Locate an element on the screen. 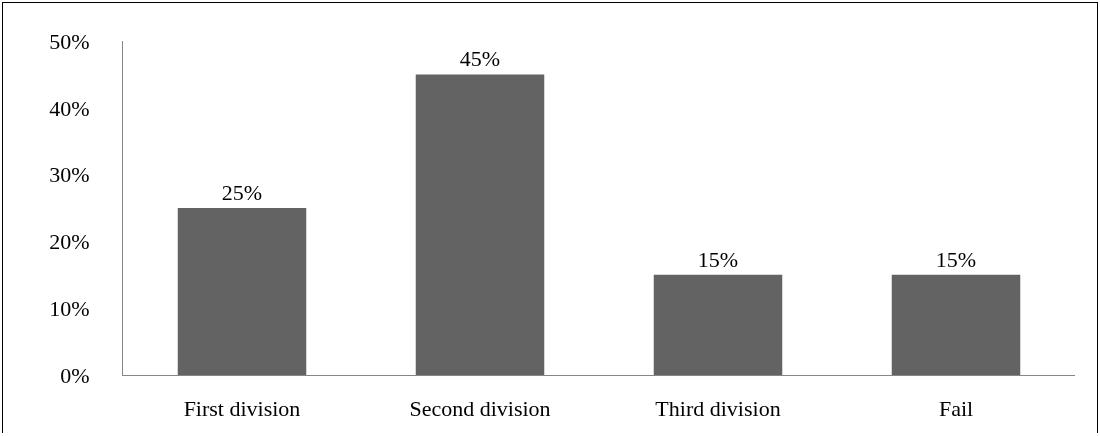 This screenshot has height=436, width=1100. y-tick-label: 20% is located at coordinates (69, 242).